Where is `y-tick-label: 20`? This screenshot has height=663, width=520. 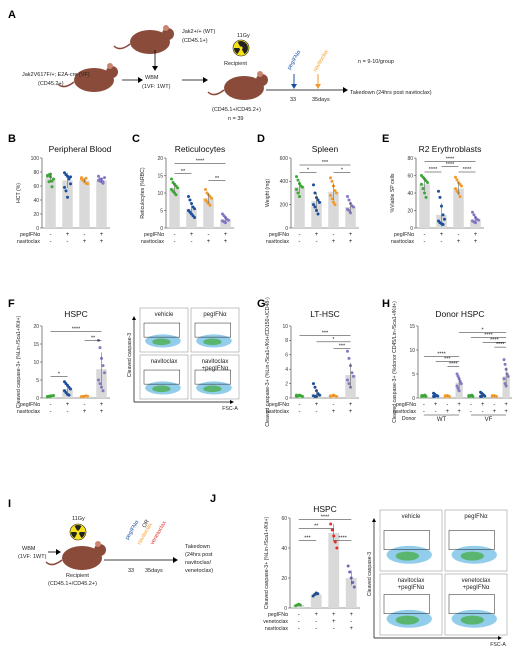
y-tick-label: 20 is located at coordinates (36, 327).